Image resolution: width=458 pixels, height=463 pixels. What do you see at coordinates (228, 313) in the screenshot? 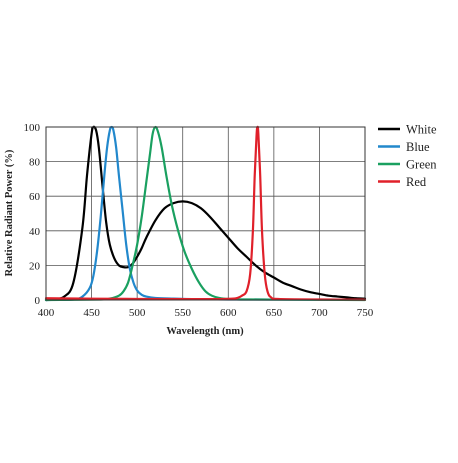
I see `x-tick-label-600: 600` at bounding box center [228, 313].